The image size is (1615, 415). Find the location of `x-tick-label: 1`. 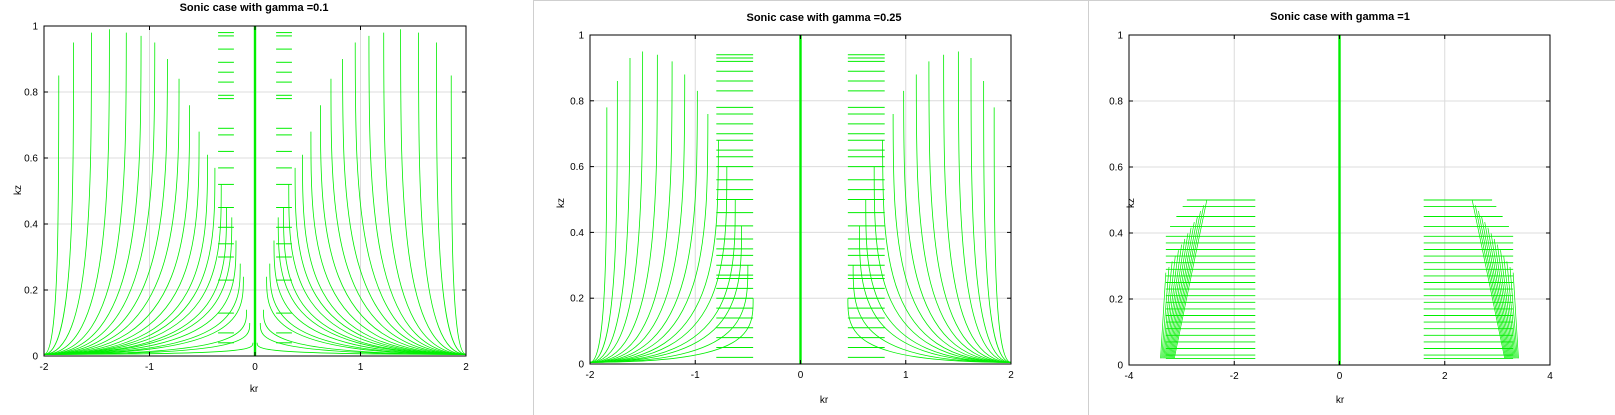

x-tick-label: 1 is located at coordinates (361, 367).